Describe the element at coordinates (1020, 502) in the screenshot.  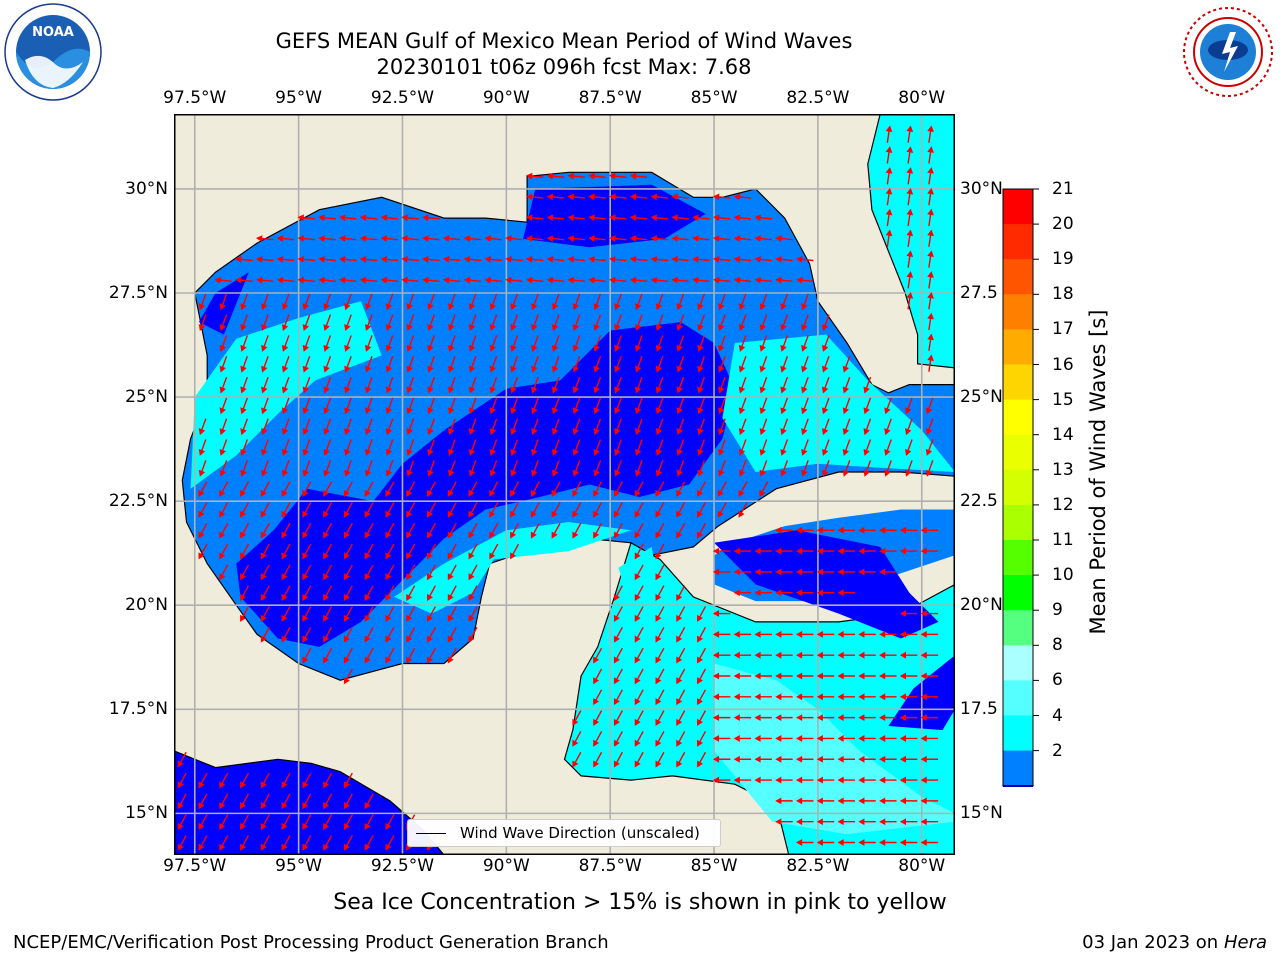
I see `colorbar-swatches` at that location.